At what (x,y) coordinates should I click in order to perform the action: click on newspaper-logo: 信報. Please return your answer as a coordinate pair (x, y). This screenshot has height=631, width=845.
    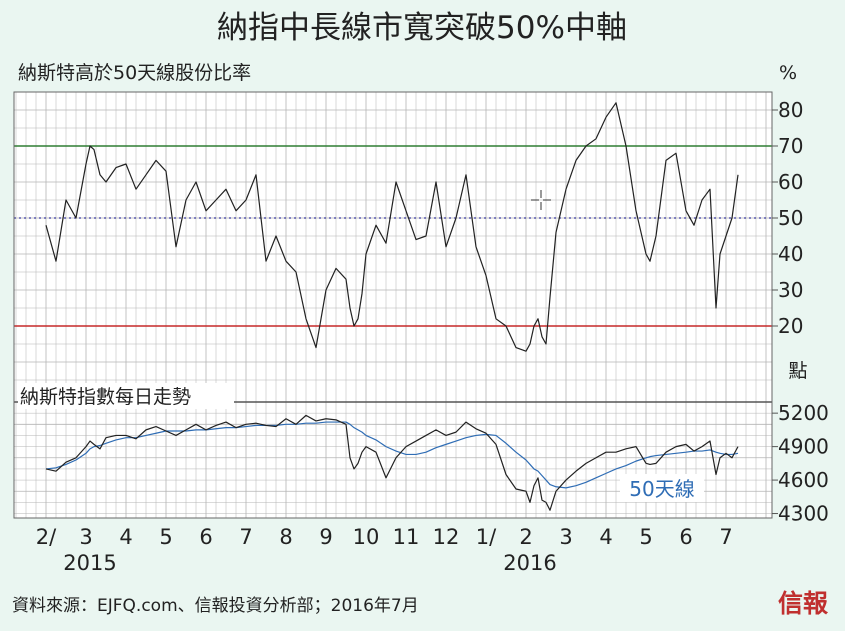
    Looking at the image, I should click on (803, 603).